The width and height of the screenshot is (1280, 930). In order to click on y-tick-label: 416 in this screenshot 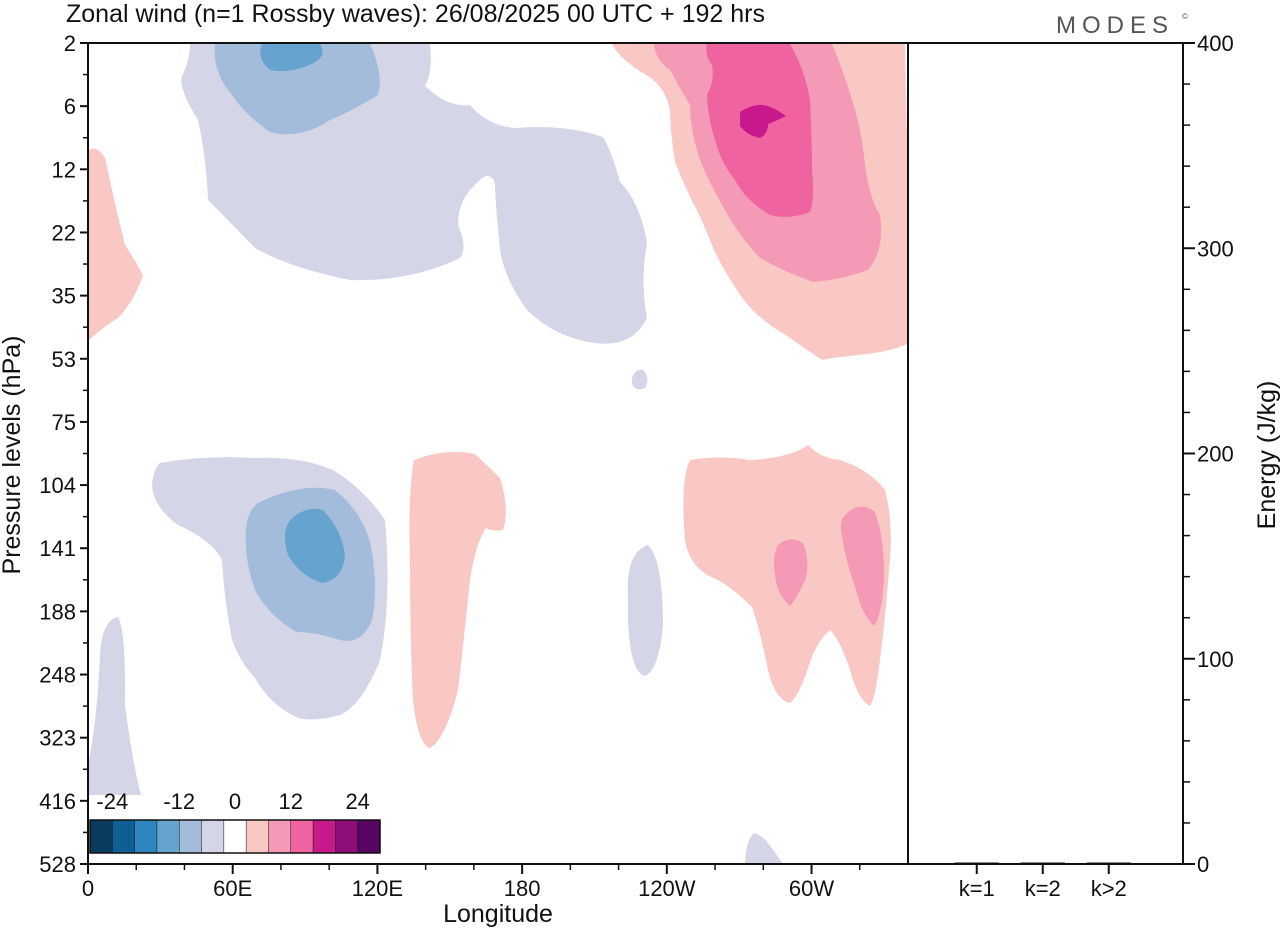, I will do `click(57, 801)`.